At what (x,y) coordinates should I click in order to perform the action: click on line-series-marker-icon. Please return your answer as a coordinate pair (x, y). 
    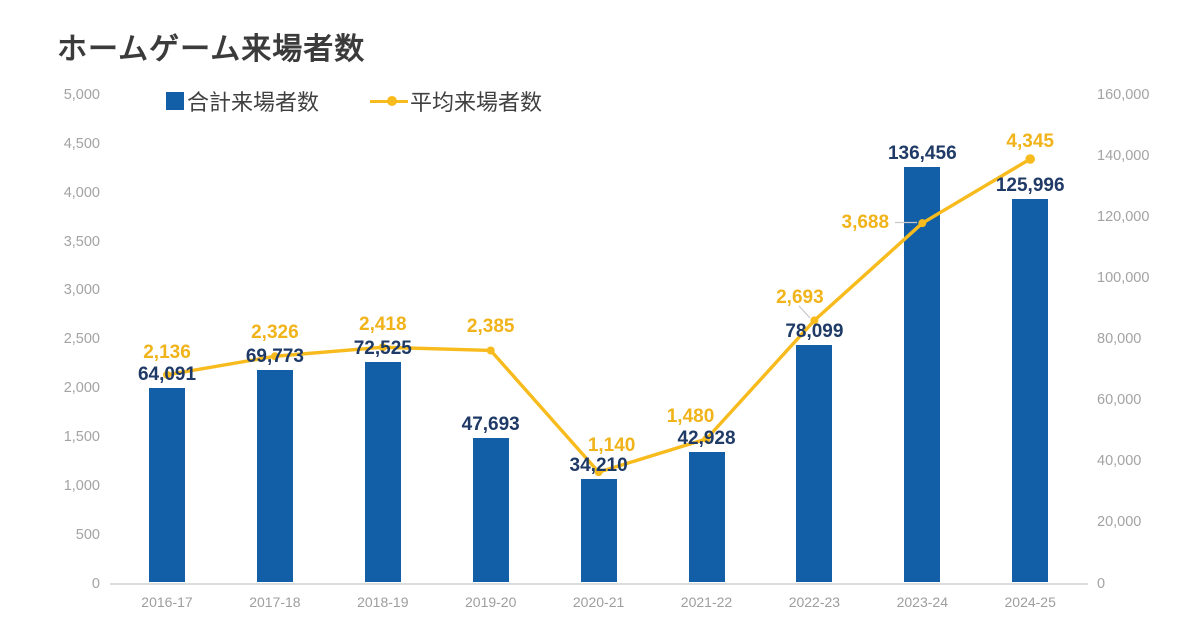
    Looking at the image, I should click on (389, 101).